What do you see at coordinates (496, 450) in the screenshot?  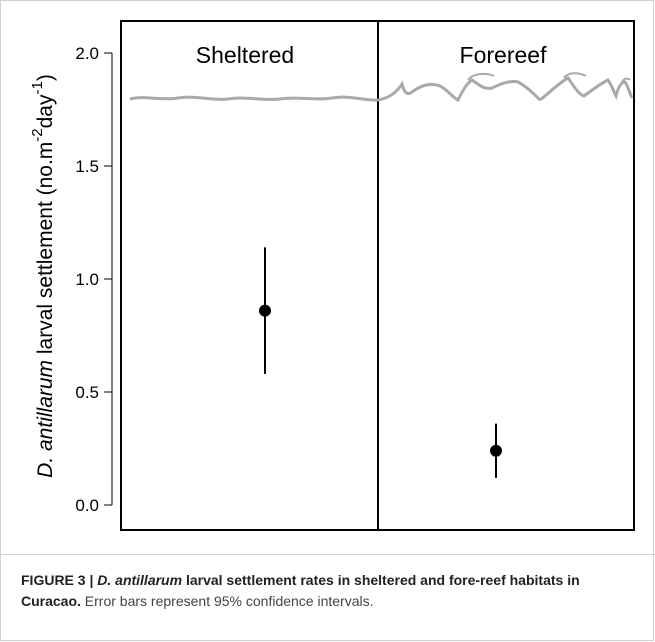 I see `data-point-forereef` at bounding box center [496, 450].